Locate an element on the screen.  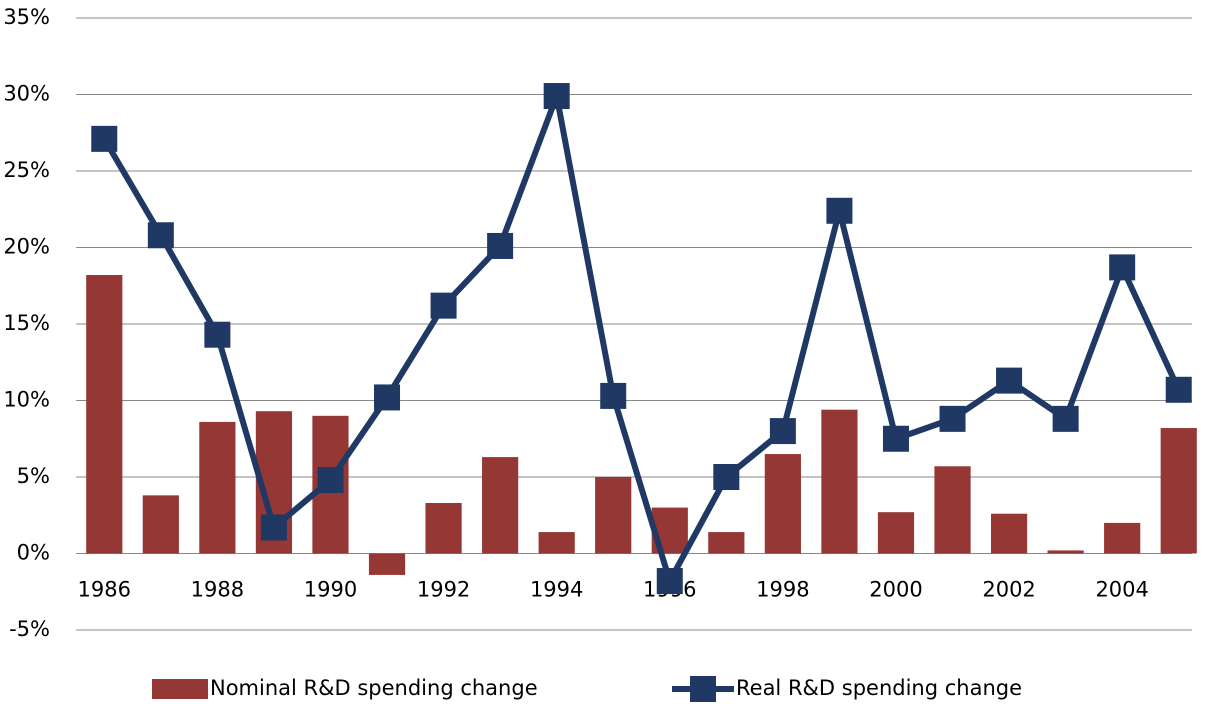
x-tick-label: 1986 is located at coordinates (104, 590).